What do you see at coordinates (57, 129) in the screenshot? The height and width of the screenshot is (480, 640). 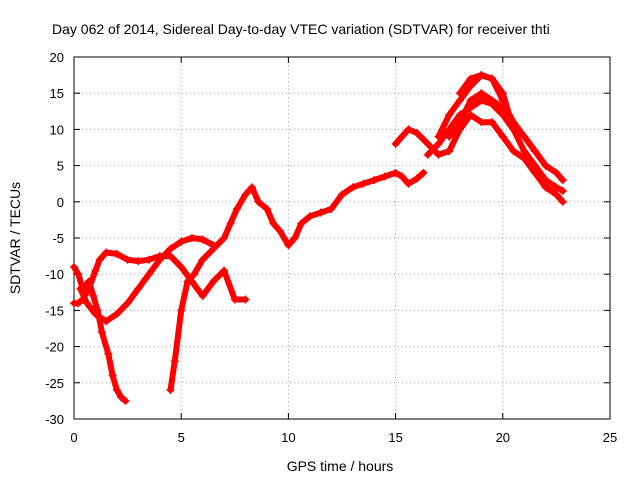 I see `y-tick-label: 10` at bounding box center [57, 129].